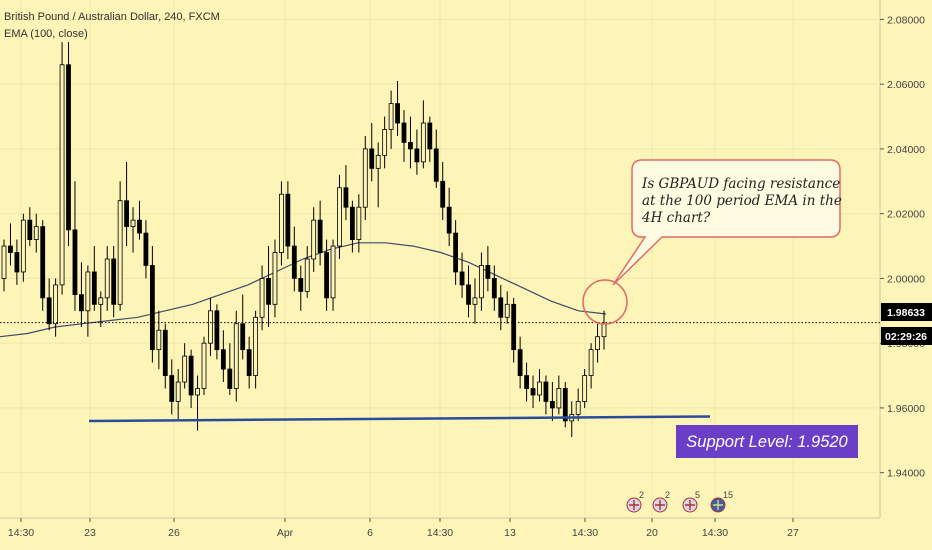  I want to click on price-axis-panel, so click(906, 275).